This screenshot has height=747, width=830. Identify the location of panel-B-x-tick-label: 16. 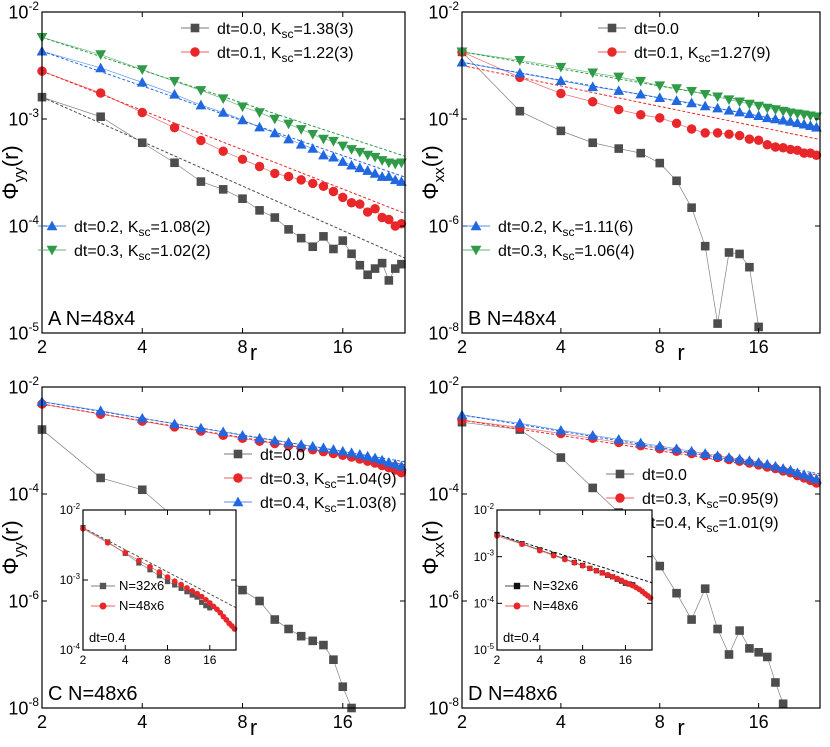
(759, 347).